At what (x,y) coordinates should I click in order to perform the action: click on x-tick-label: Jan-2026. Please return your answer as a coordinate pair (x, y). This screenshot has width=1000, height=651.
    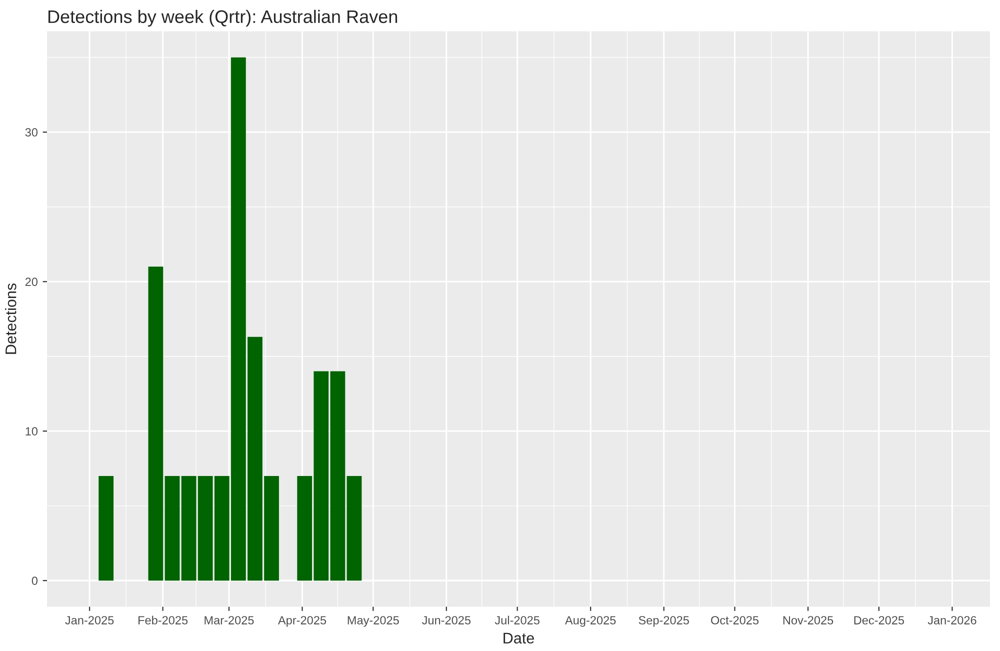
    Looking at the image, I should click on (952, 620).